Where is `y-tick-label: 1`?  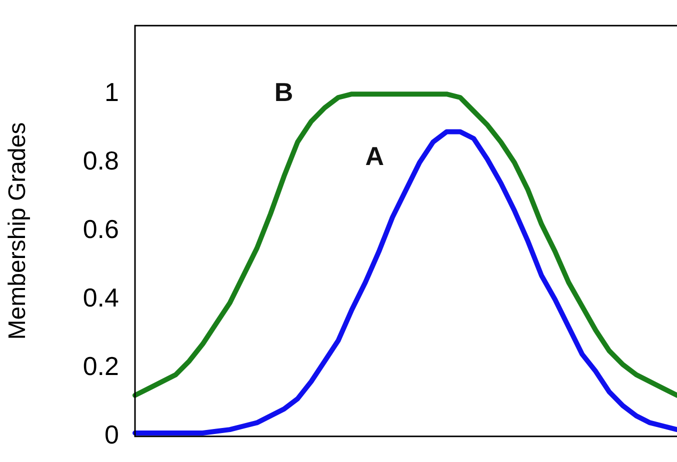
y-tick-label: 1 is located at coordinates (111, 92).